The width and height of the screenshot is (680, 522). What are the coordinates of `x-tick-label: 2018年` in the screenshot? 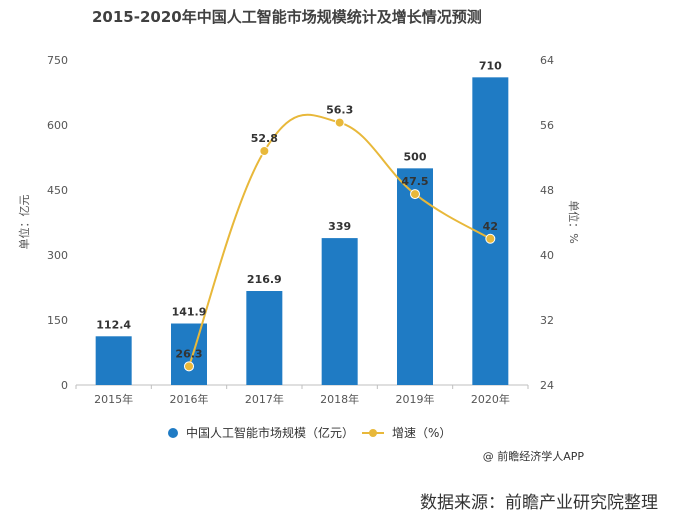 It's located at (339, 399).